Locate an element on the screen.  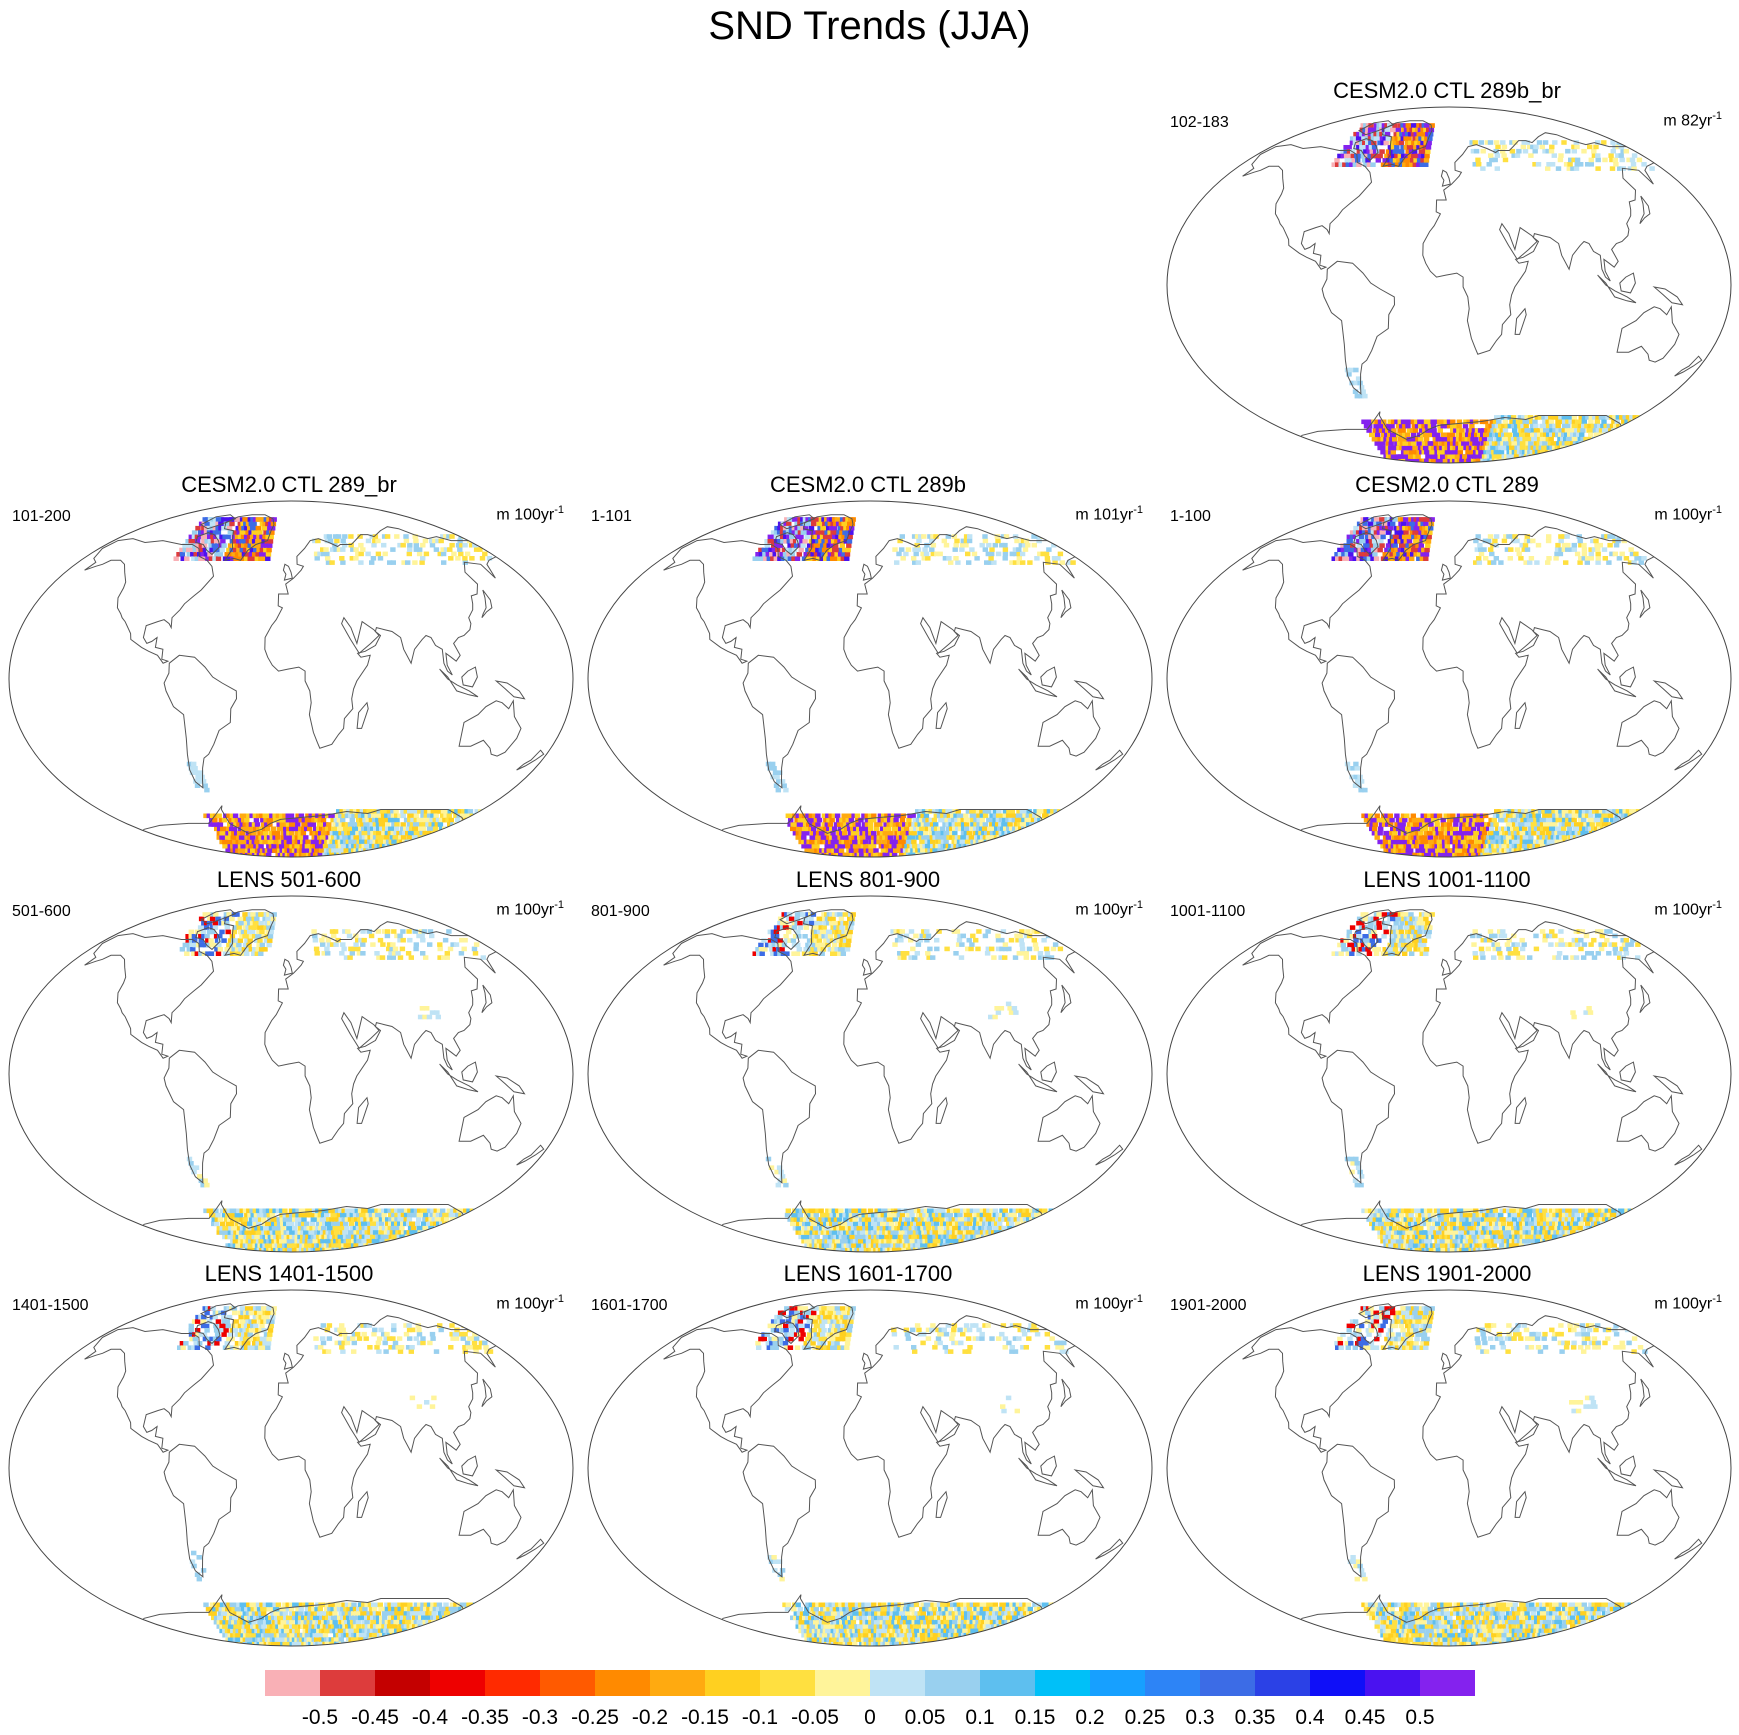
panel-period: 1-101 is located at coordinates (611, 516).